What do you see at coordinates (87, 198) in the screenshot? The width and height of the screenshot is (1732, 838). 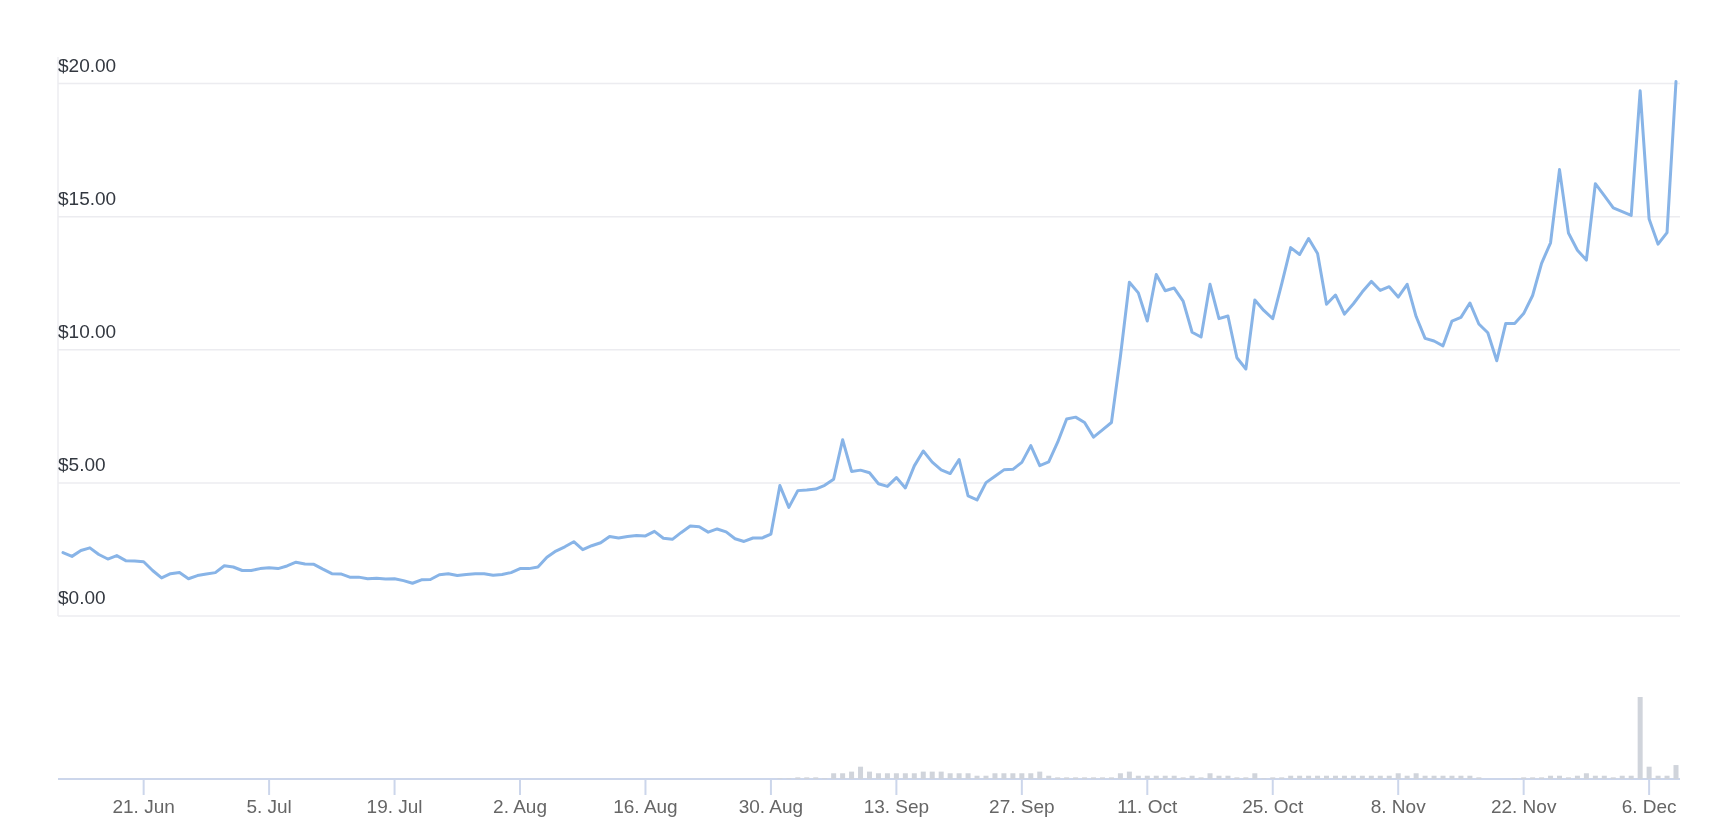 I see `y-tick-label: $15.00` at bounding box center [87, 198].